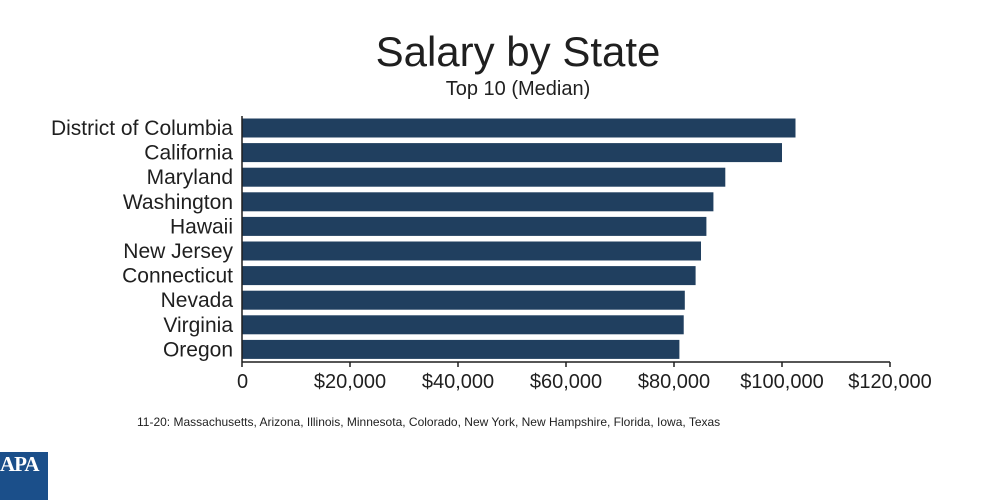 The height and width of the screenshot is (500, 1000). What do you see at coordinates (463, 300) in the screenshot?
I see `bar-nevada` at bounding box center [463, 300].